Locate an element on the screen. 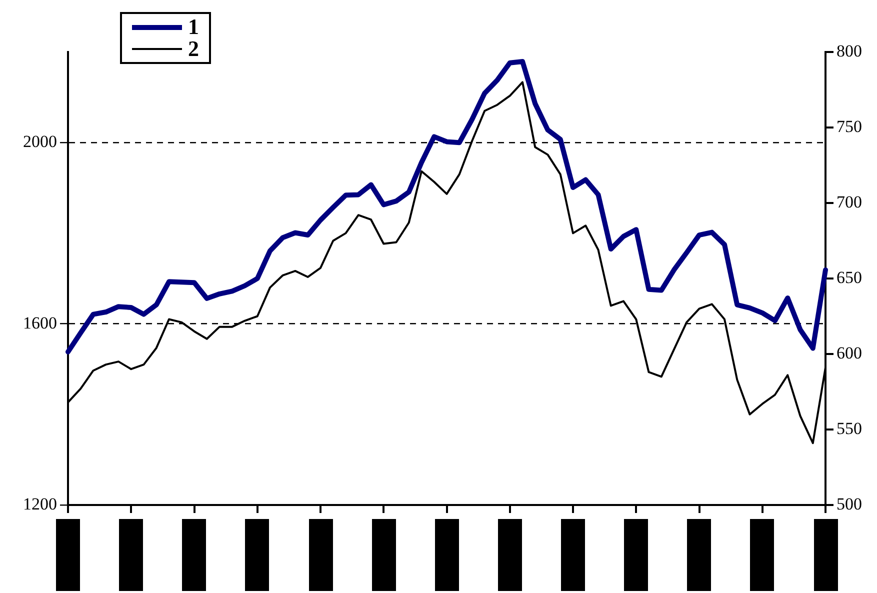  y2-tick-label: 600 is located at coordinates (849, 352).